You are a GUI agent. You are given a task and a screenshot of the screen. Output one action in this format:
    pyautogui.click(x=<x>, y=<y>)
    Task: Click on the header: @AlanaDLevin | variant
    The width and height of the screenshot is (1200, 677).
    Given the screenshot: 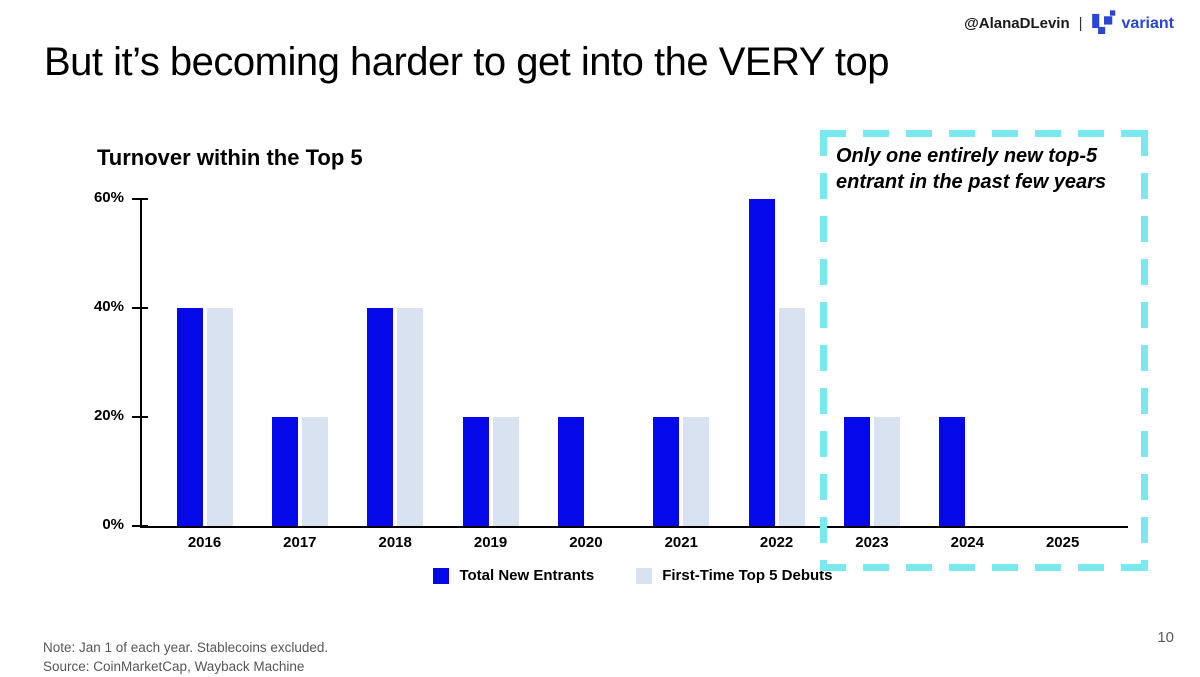 What is the action you would take?
    pyautogui.click(x=1069, y=23)
    